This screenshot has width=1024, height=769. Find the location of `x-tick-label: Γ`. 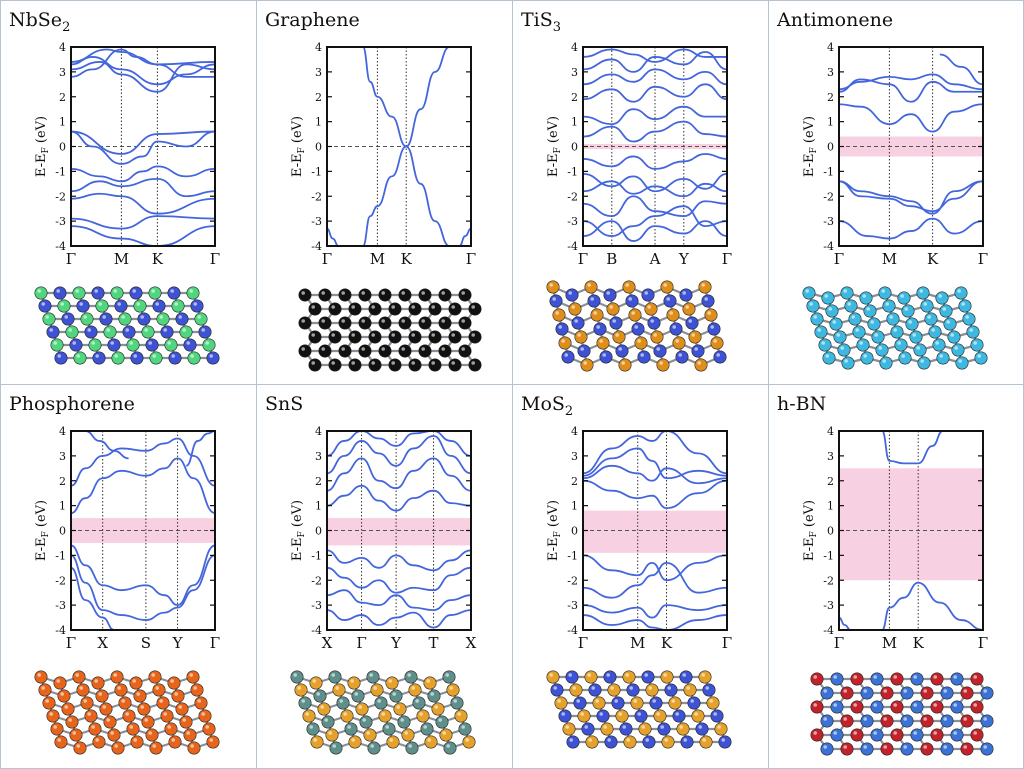

x-tick-label: Γ is located at coordinates (839, 259).